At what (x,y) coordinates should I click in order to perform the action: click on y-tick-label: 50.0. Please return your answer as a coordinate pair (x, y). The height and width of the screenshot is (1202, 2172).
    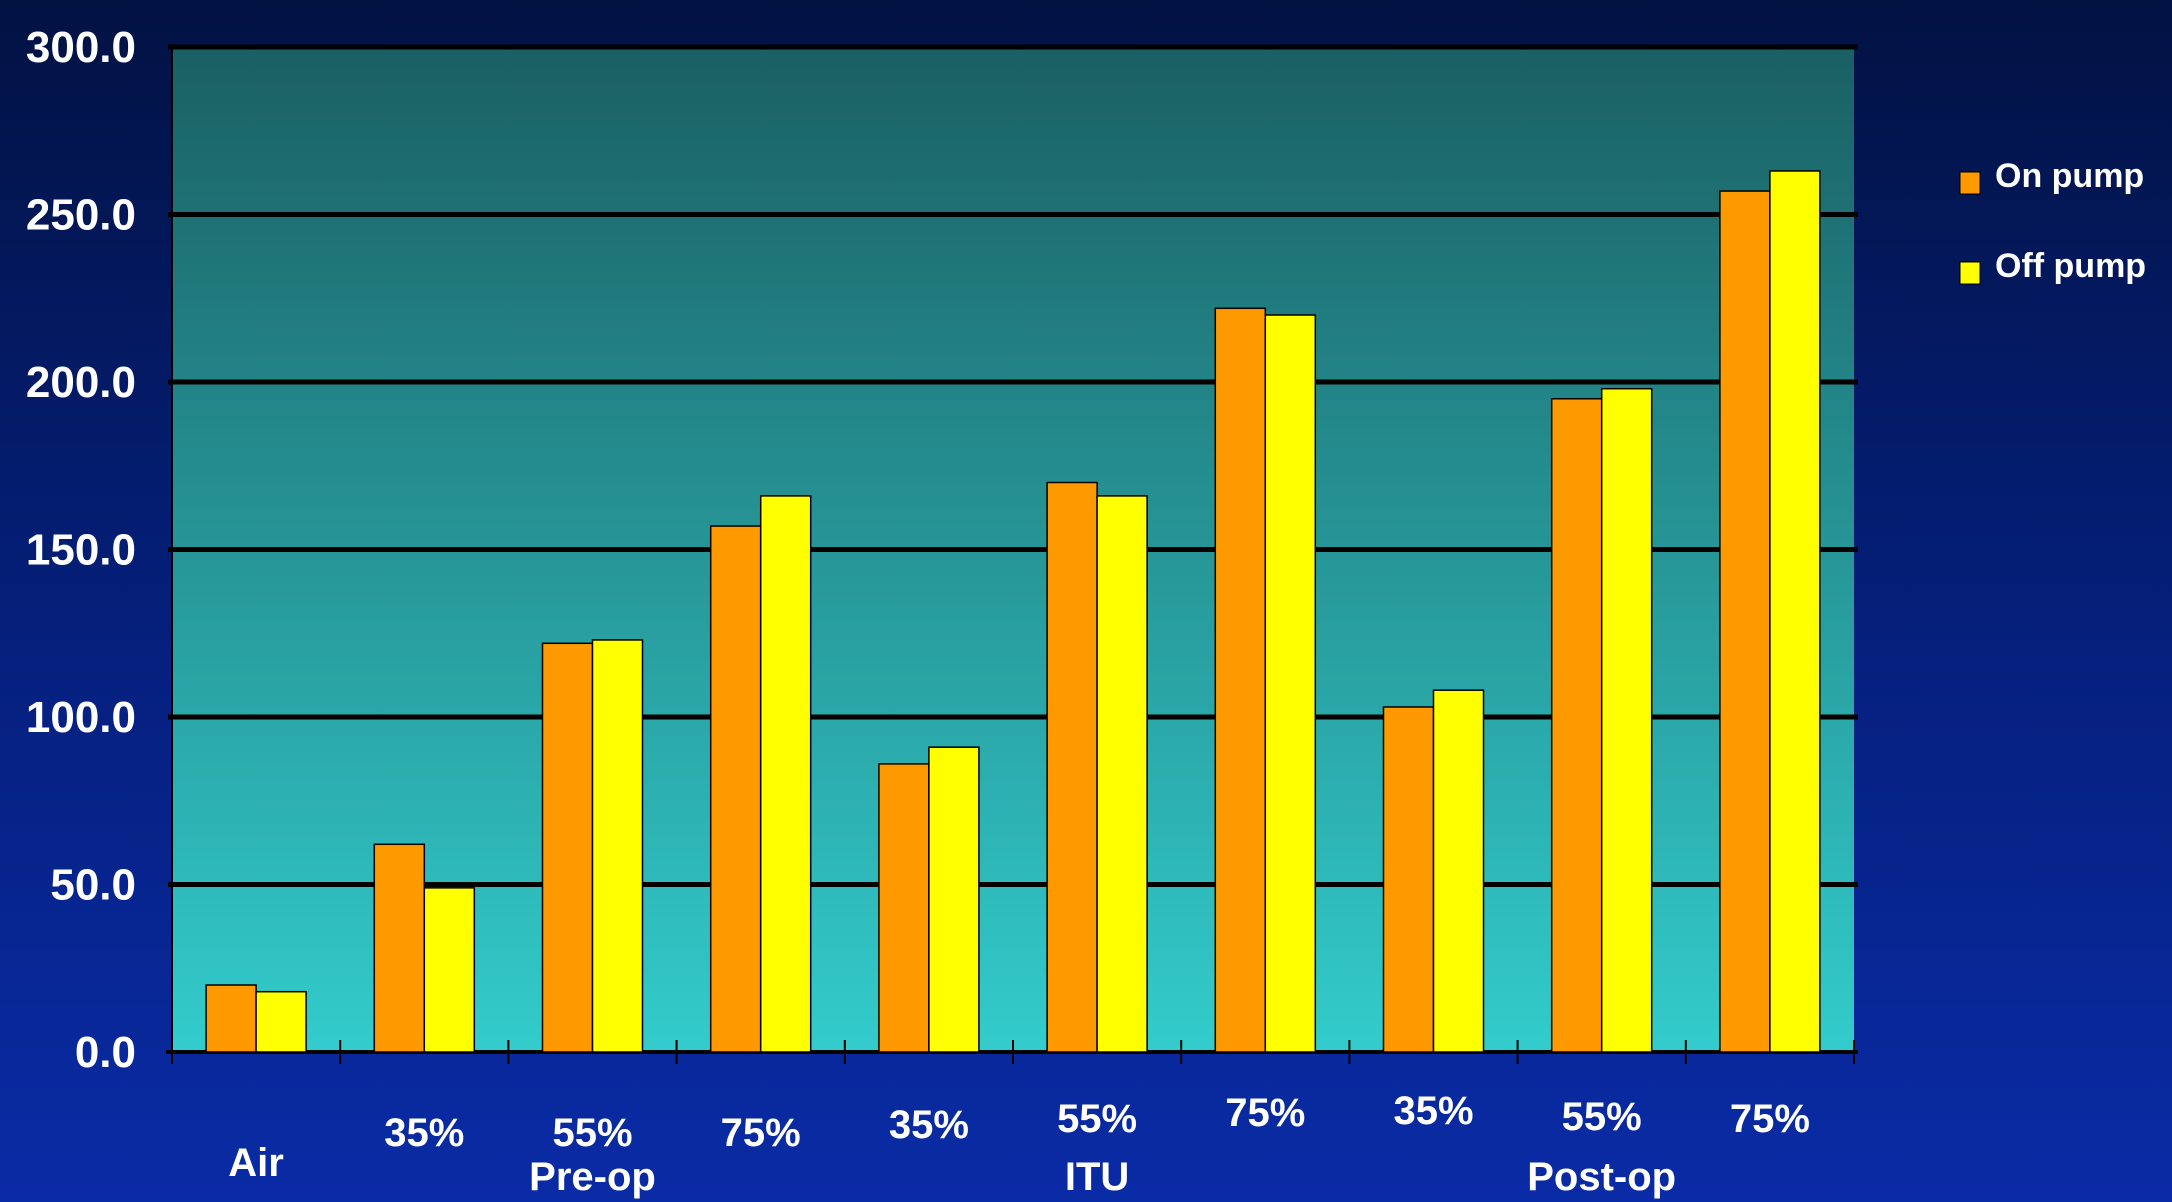
    Looking at the image, I should click on (93, 885).